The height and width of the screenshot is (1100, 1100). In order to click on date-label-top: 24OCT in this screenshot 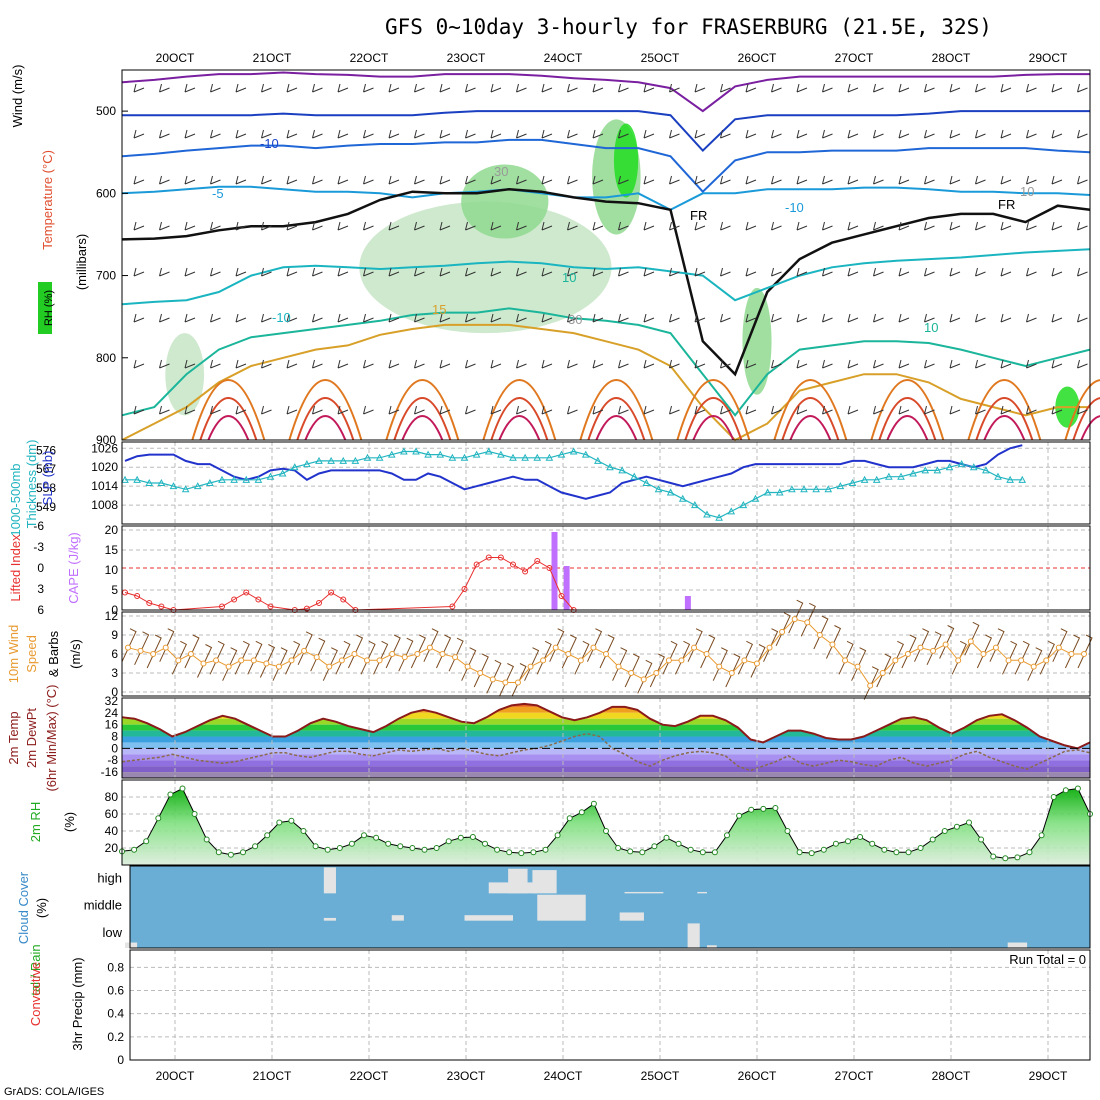, I will do `click(563, 58)`.